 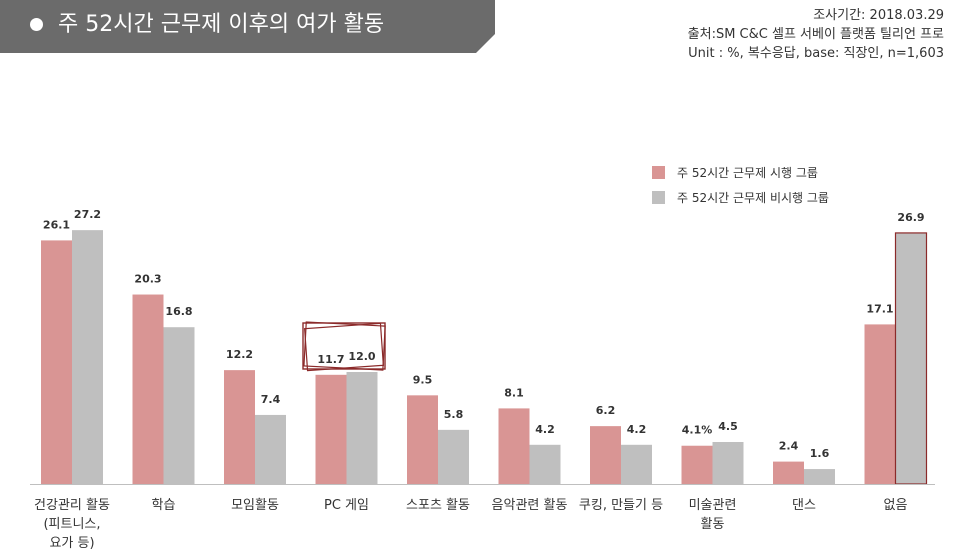 I want to click on data-label-s1-1: 20.3, so click(x=147, y=279).